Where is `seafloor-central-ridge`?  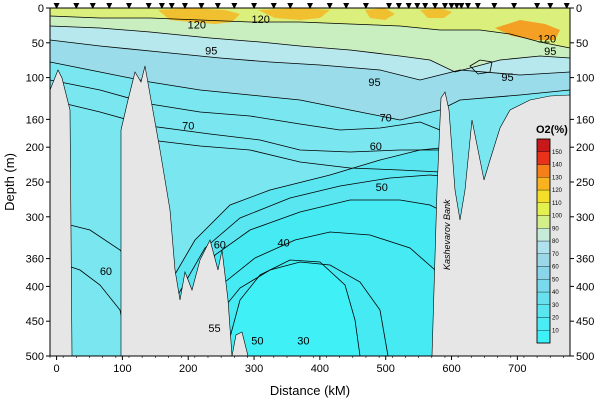 seafloor-central-ridge is located at coordinates (176, 210).